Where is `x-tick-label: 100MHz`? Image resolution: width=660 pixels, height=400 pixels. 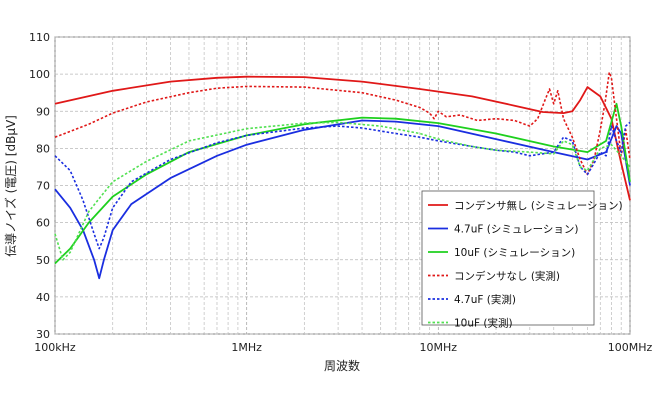
x-tick-label: 100MHz is located at coordinates (630, 347).